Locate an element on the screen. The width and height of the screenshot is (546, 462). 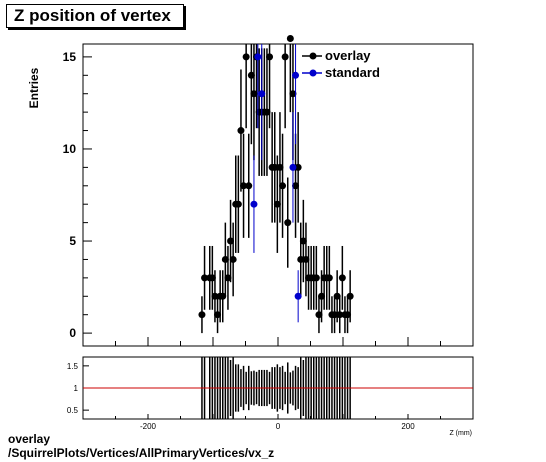
main-y-tick-label: 5 is located at coordinates (72, 241).